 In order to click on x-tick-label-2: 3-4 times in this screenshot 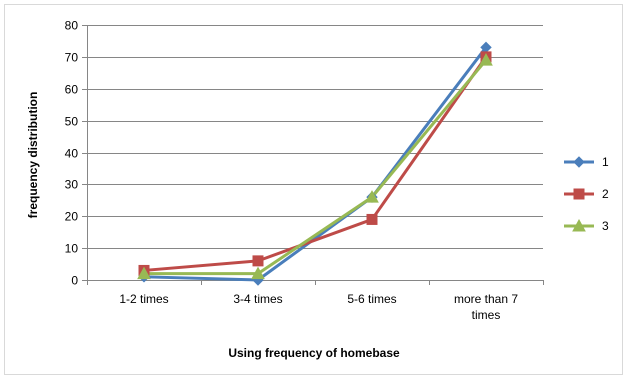, I will do `click(257, 299)`.